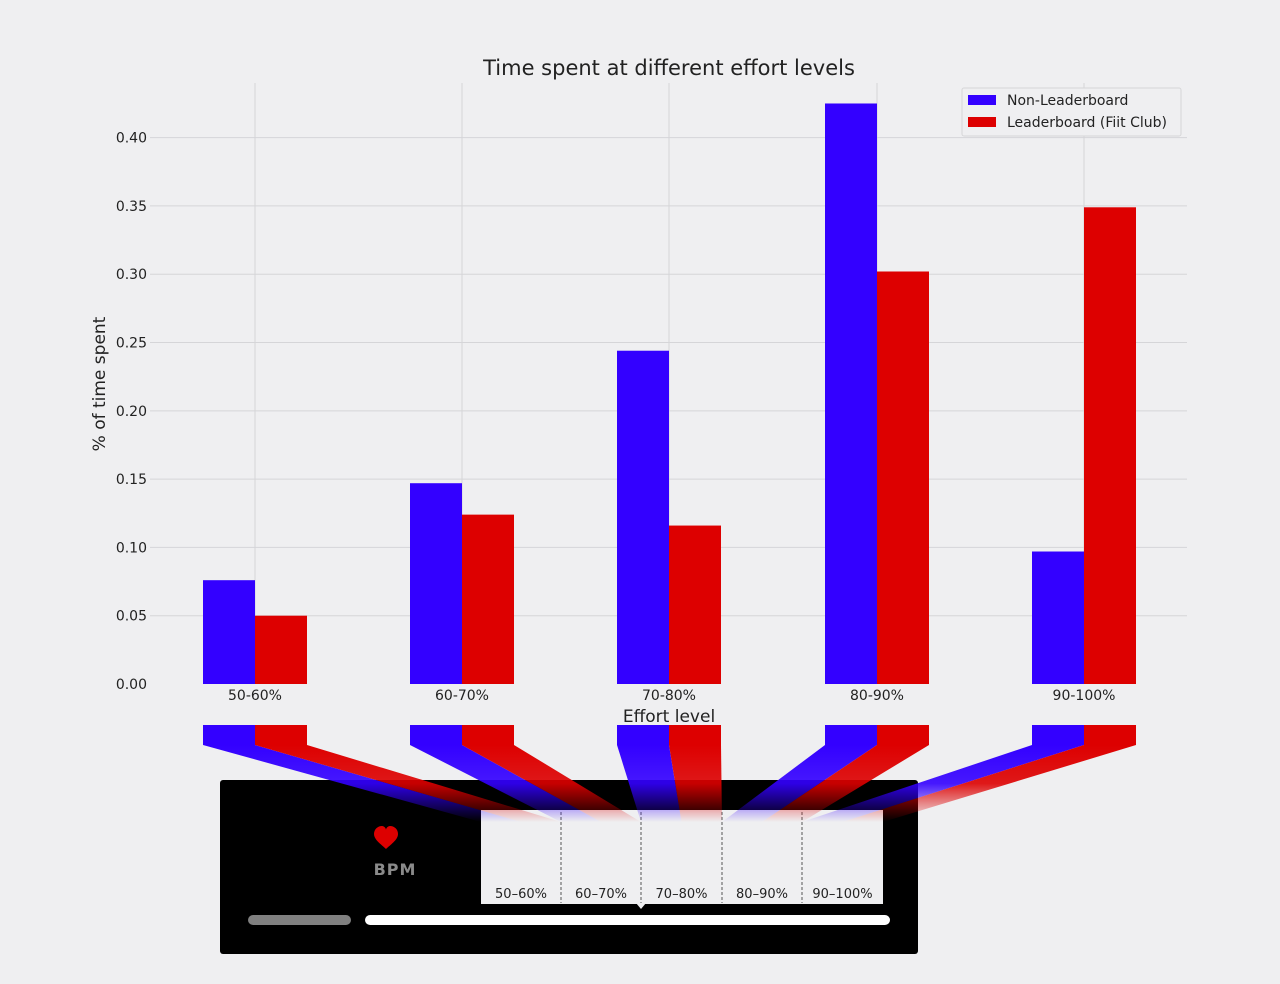 This screenshot has height=984, width=1280. I want to click on funnel-connectors, so click(669, 773).